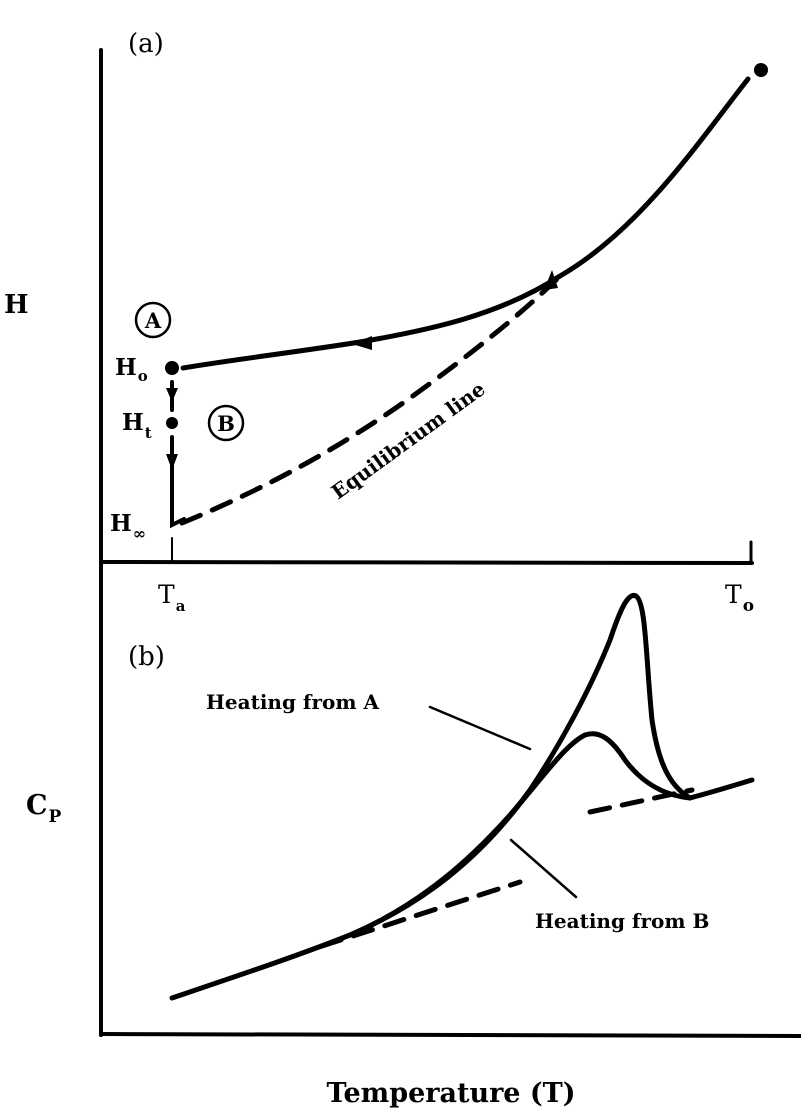  What do you see at coordinates (293, 702) in the screenshot?
I see `heating-from-a-label: Heating from A` at bounding box center [293, 702].